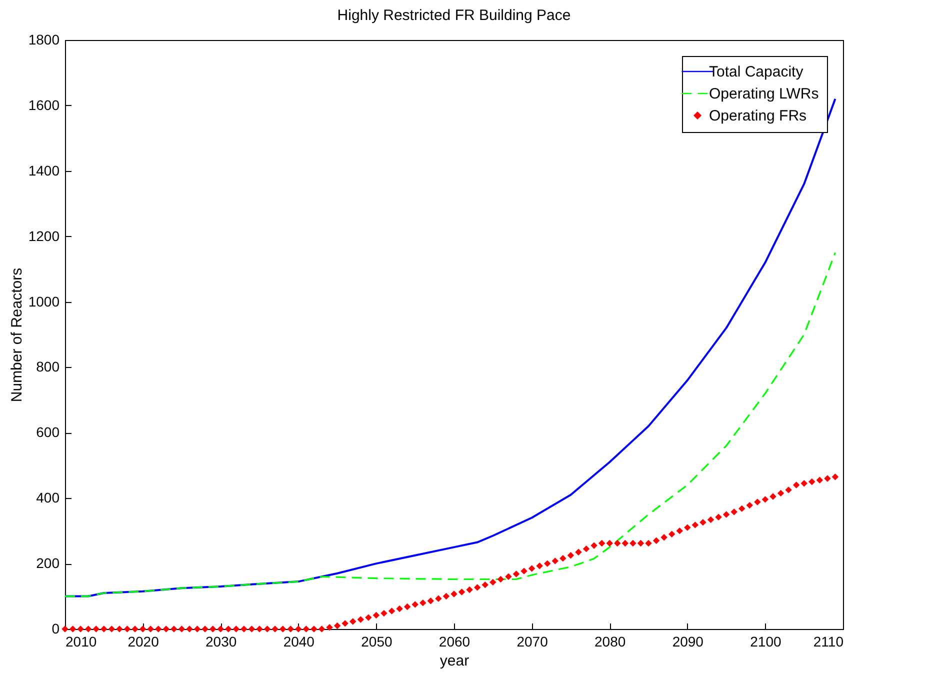 This screenshot has height=698, width=929. What do you see at coordinates (610, 642) in the screenshot?
I see `x-tick-label: 2080` at bounding box center [610, 642].